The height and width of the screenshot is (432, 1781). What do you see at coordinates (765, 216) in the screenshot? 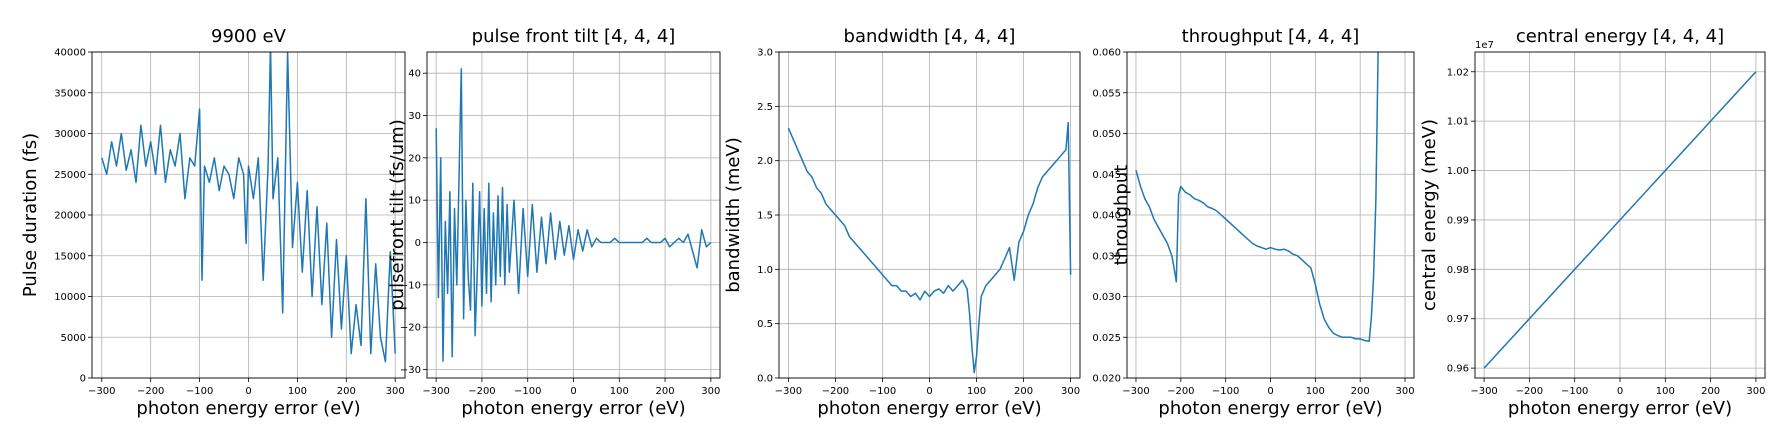
I see `y-tick-label: 1.5` at bounding box center [765, 216].